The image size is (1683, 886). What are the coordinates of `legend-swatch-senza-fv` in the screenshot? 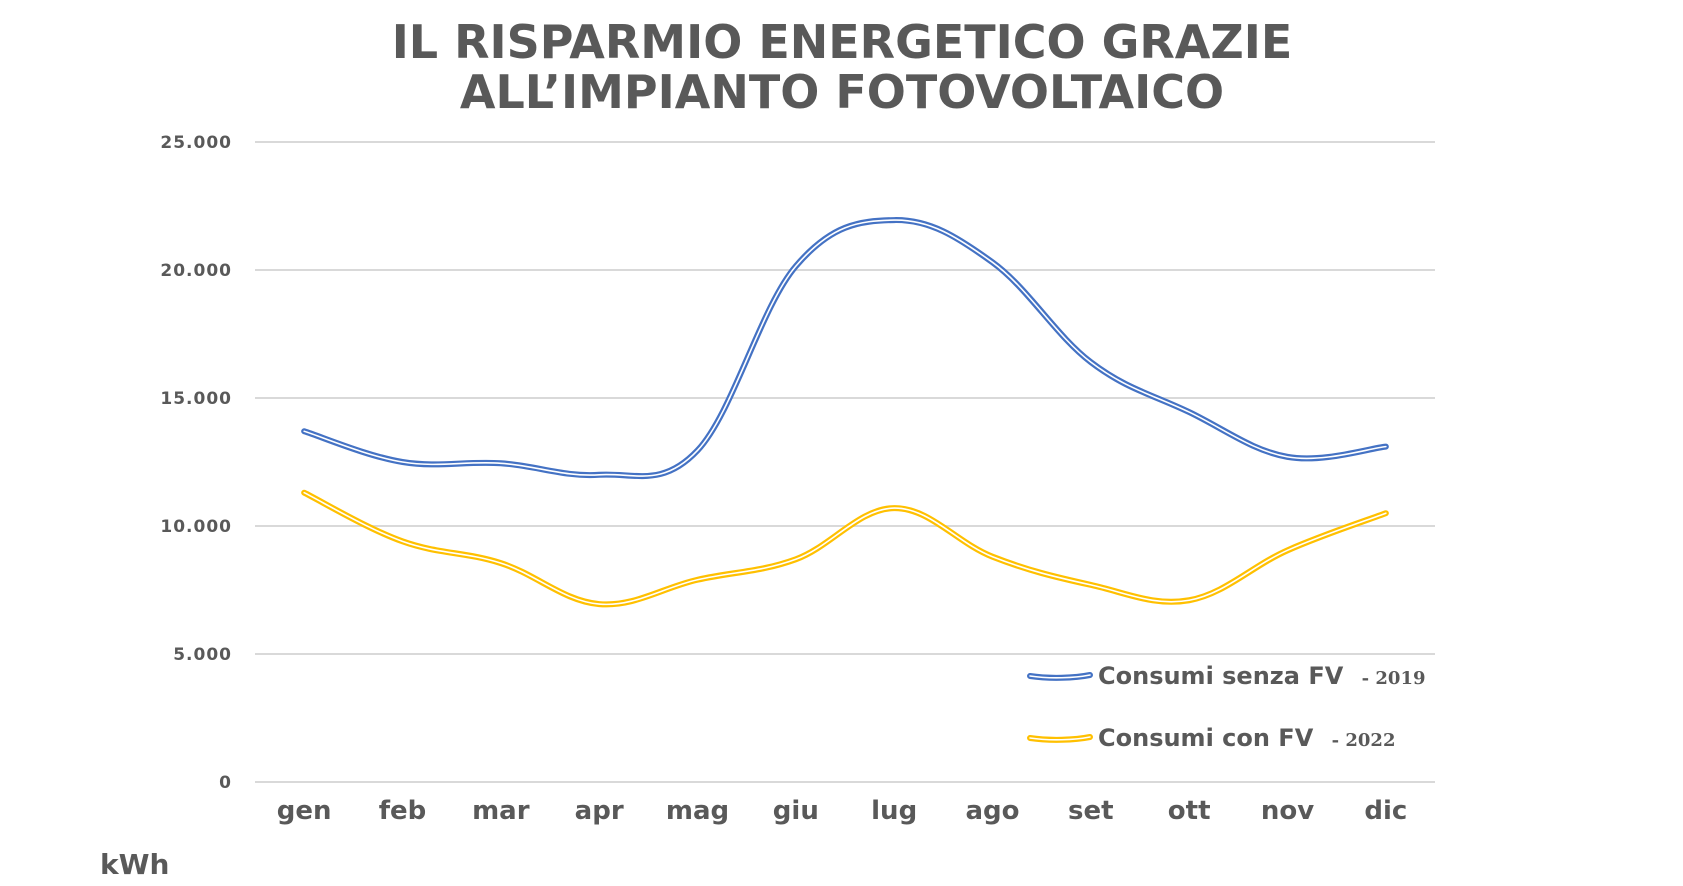 It's located at (1060, 676).